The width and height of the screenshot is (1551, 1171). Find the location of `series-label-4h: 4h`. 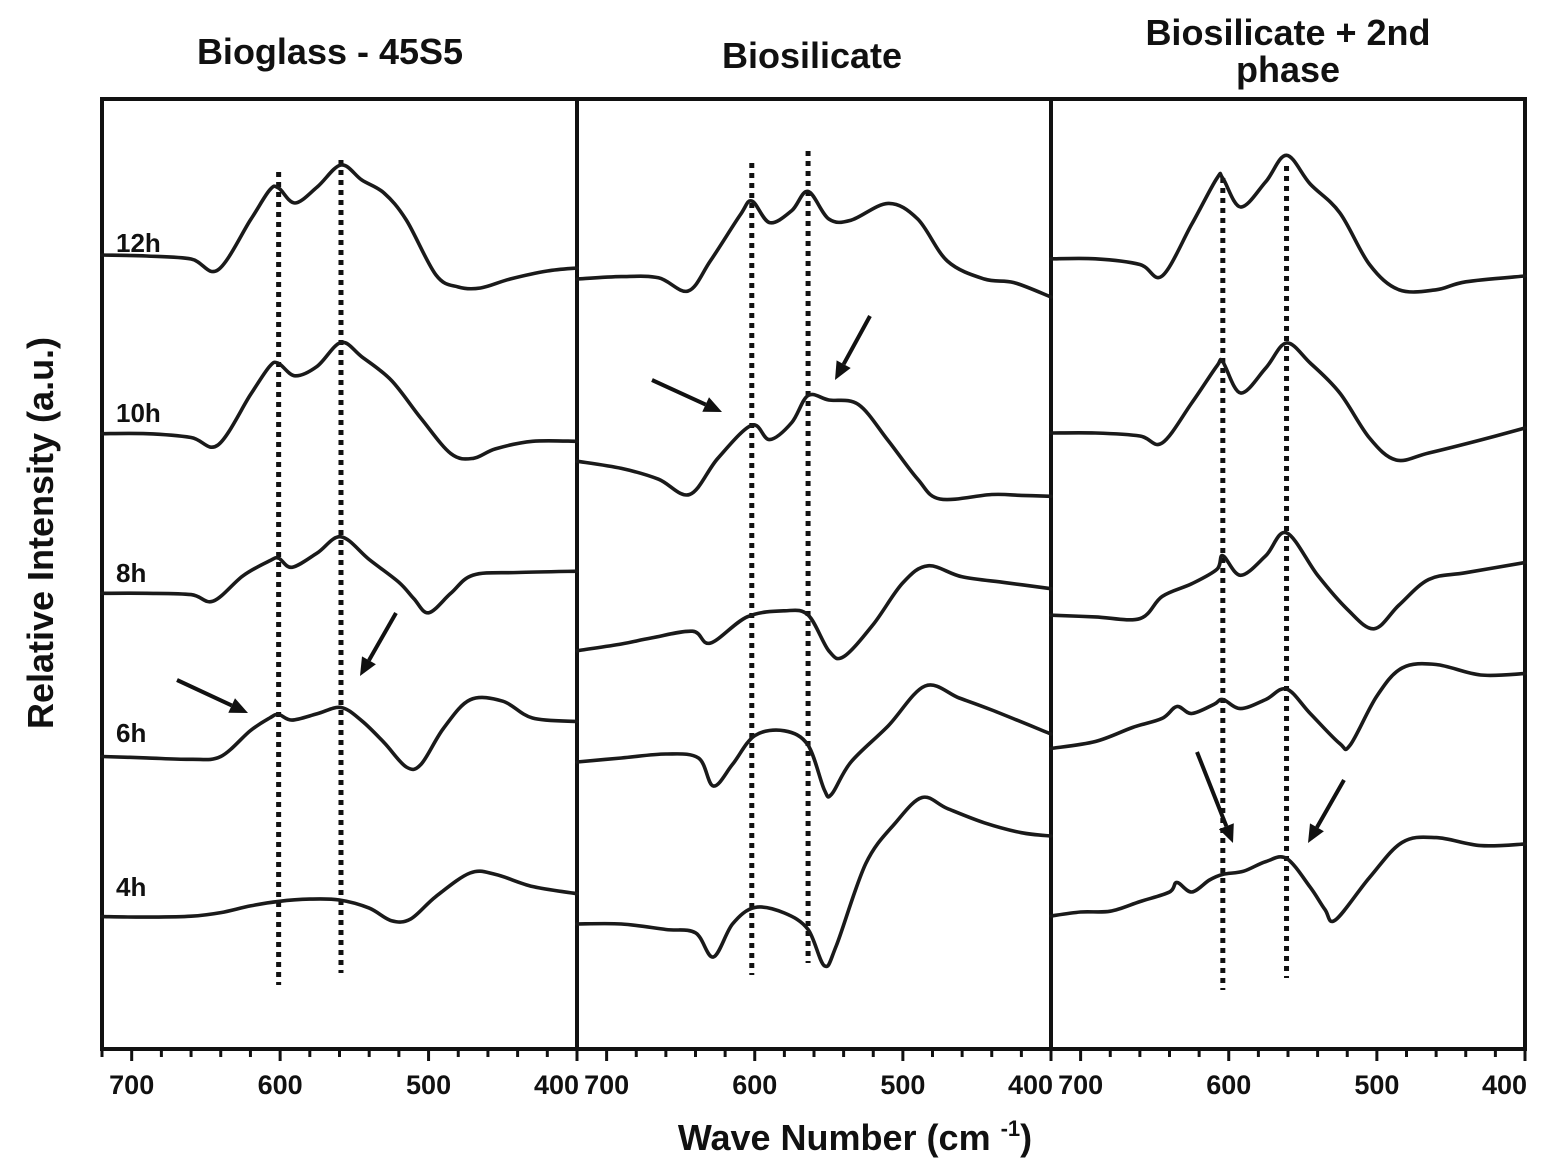

series-label-4h: 4h is located at coordinates (131, 887).